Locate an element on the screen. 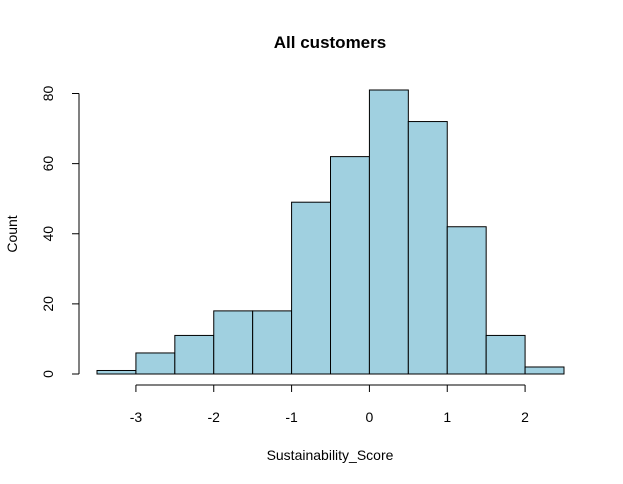 The image size is (623, 484). y-tick-label: 20 is located at coordinates (48, 304).